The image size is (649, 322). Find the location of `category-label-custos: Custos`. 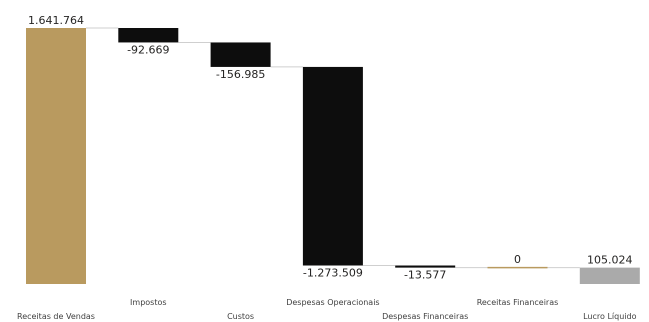

category-label-custos: Custos is located at coordinates (240, 316).